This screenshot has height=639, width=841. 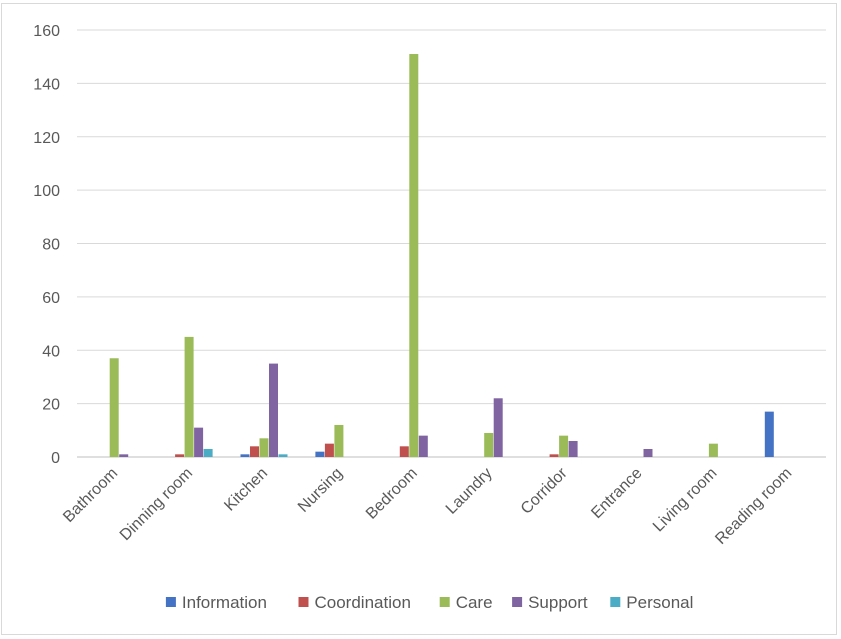 What do you see at coordinates (444, 602) in the screenshot?
I see `legend-swatch-care` at bounding box center [444, 602].